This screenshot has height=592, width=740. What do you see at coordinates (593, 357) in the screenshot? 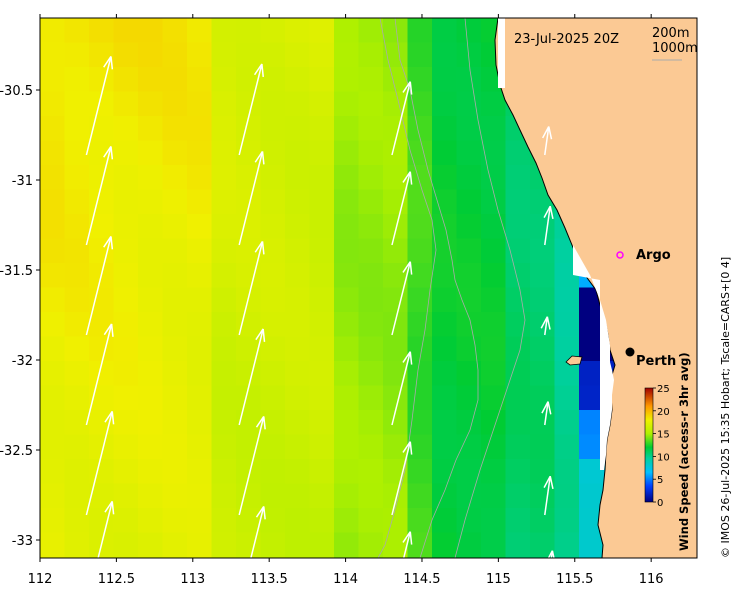
I see `coastal-strip` at bounding box center [593, 357].